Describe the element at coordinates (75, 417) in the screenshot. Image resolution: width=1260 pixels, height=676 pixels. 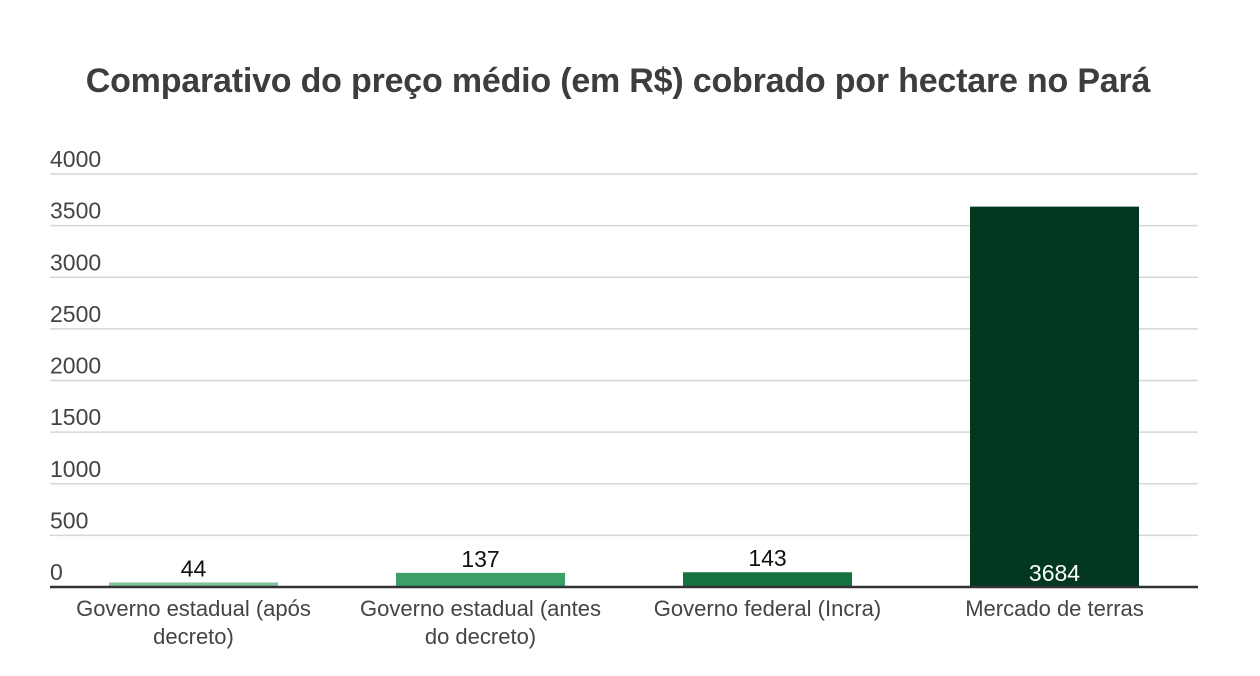
I see `y-tick-label: 1500` at that location.